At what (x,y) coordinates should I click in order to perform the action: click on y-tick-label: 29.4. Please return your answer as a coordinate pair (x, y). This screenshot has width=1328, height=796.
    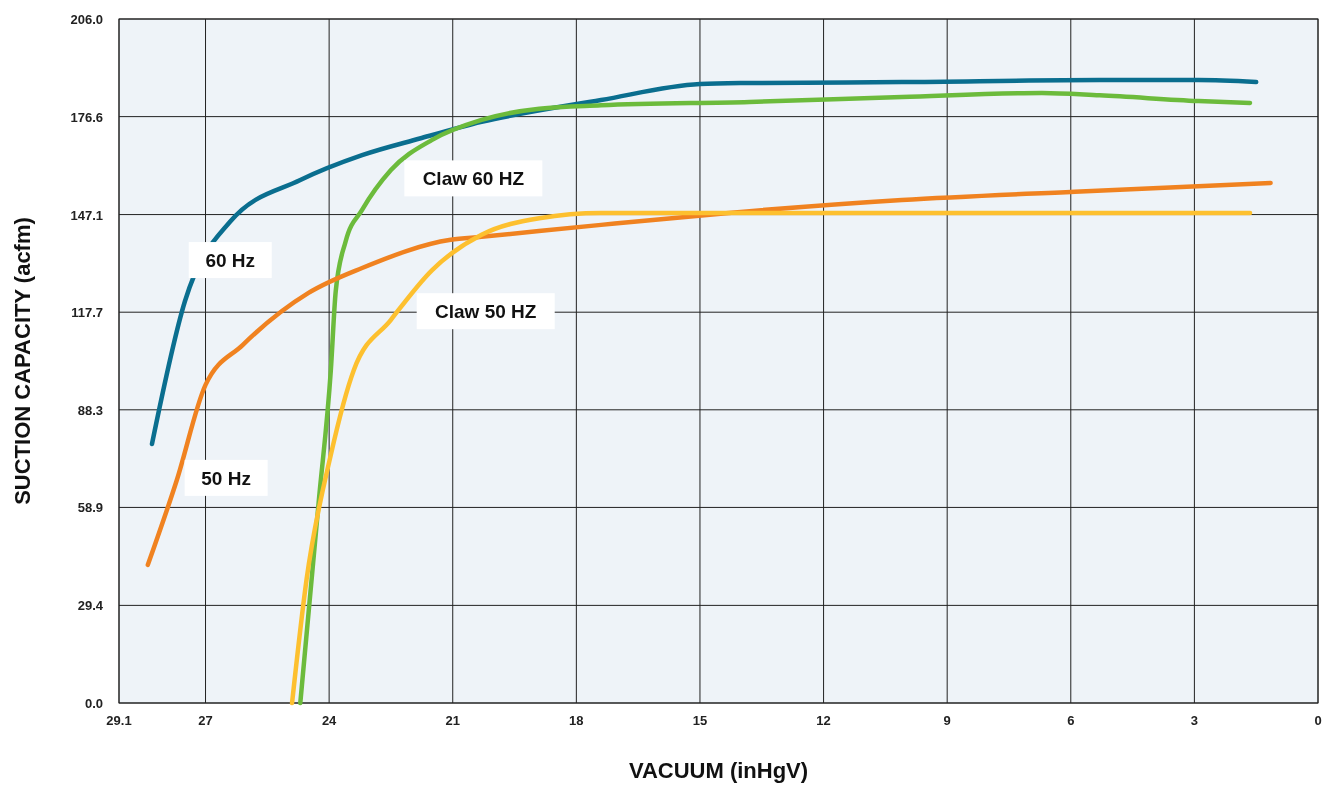
    Looking at the image, I should click on (90, 606).